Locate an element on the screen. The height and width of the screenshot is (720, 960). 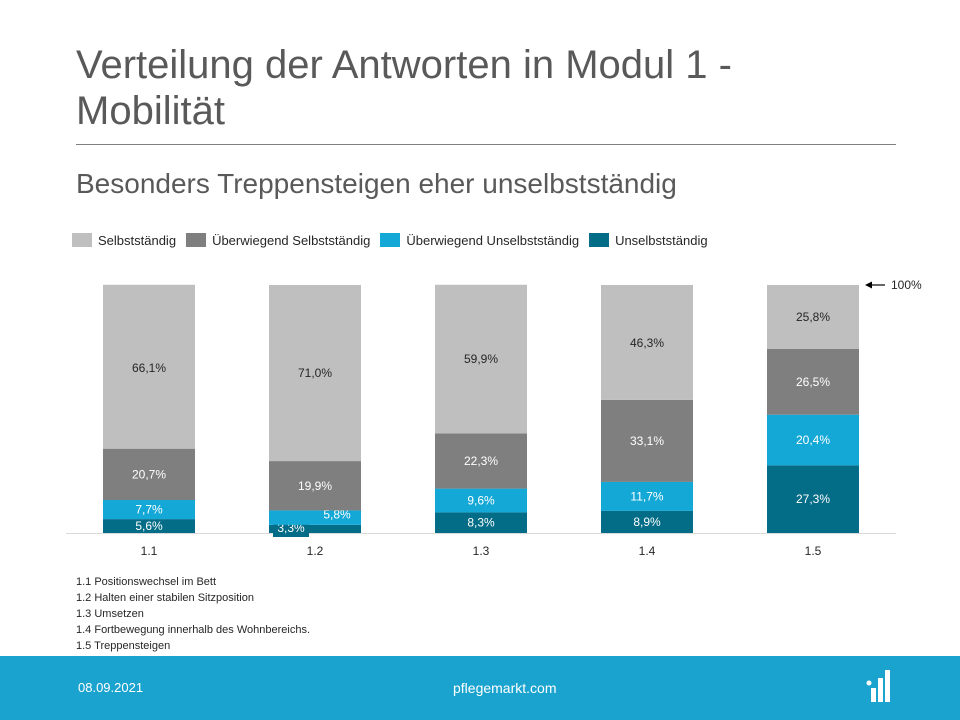
legend-label-unselbststaendig: Unselbstständig is located at coordinates (661, 240).